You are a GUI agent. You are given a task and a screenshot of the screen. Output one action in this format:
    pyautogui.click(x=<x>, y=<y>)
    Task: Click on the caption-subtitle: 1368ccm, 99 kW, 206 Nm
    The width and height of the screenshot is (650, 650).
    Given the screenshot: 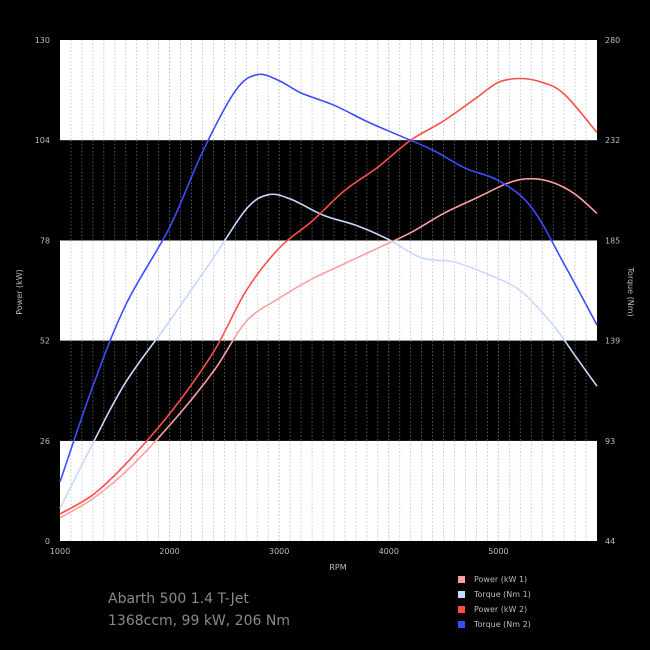 What is the action you would take?
    pyautogui.click(x=199, y=621)
    